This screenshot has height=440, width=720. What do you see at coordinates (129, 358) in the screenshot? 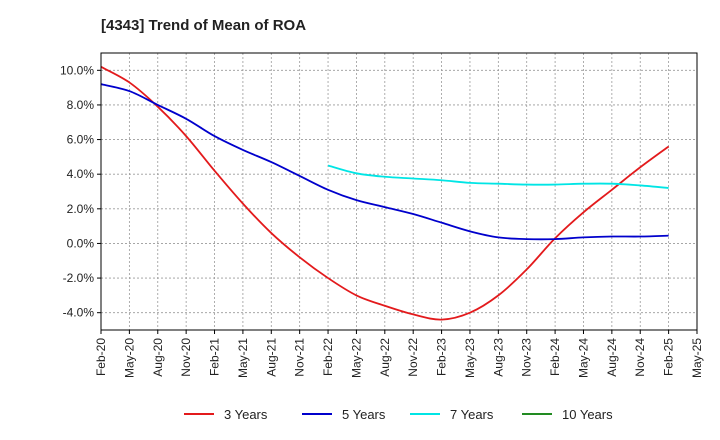
I see `x-tick-label: May-20` at bounding box center [129, 358].